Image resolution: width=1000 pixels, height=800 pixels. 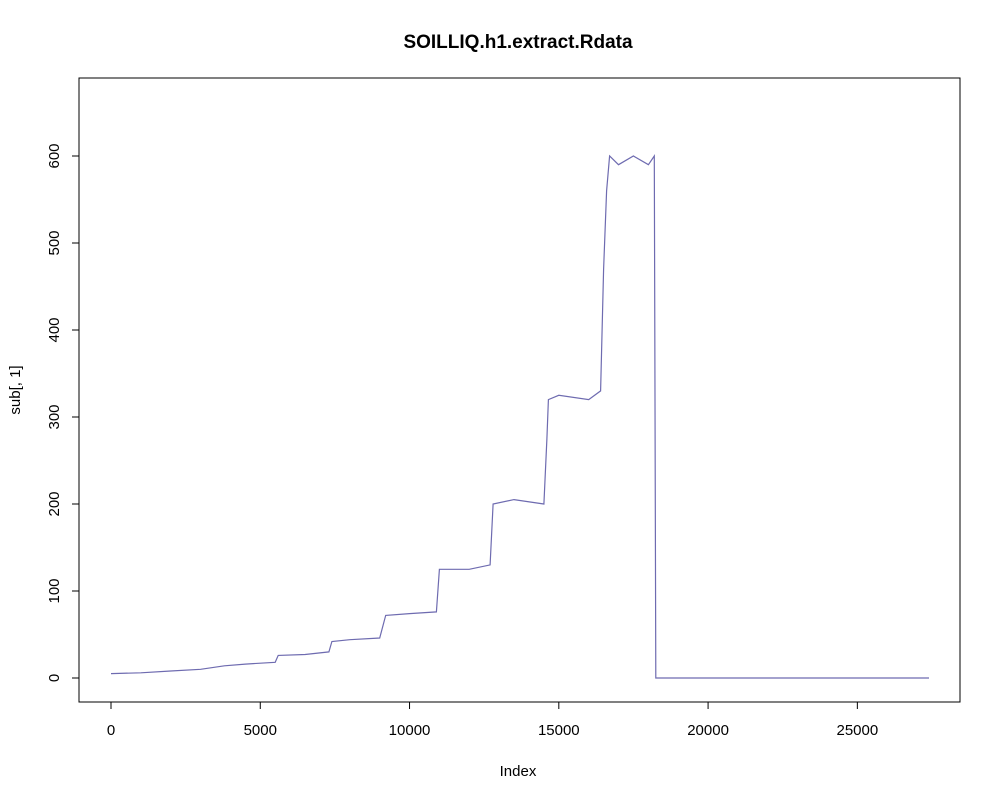 I want to click on y-axis: 0 100 200 300 400 500 600, so click(x=63, y=412).